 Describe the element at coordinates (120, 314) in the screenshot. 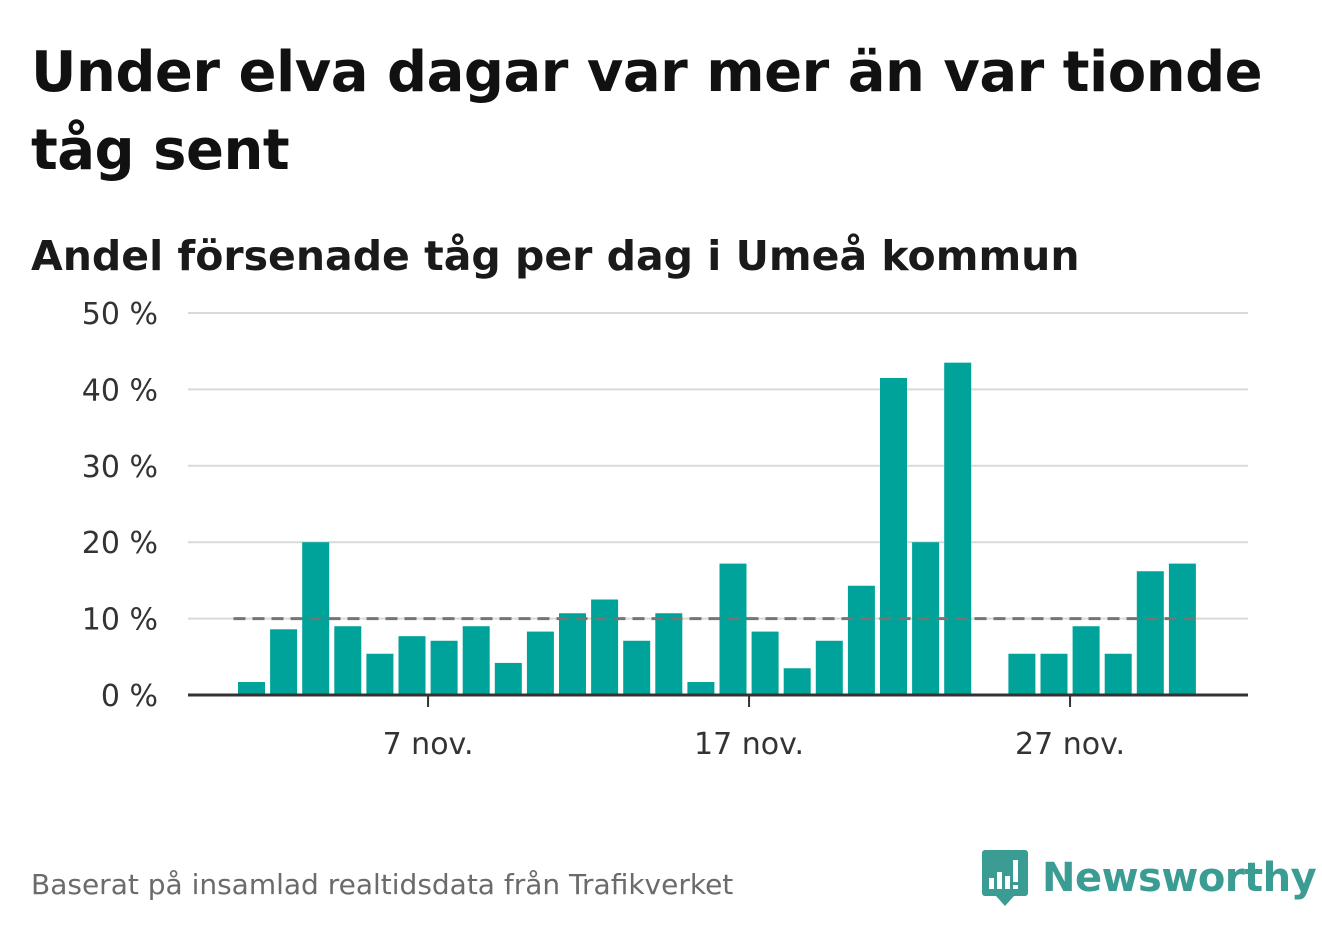

I see `y-tick-label: 50 %` at that location.